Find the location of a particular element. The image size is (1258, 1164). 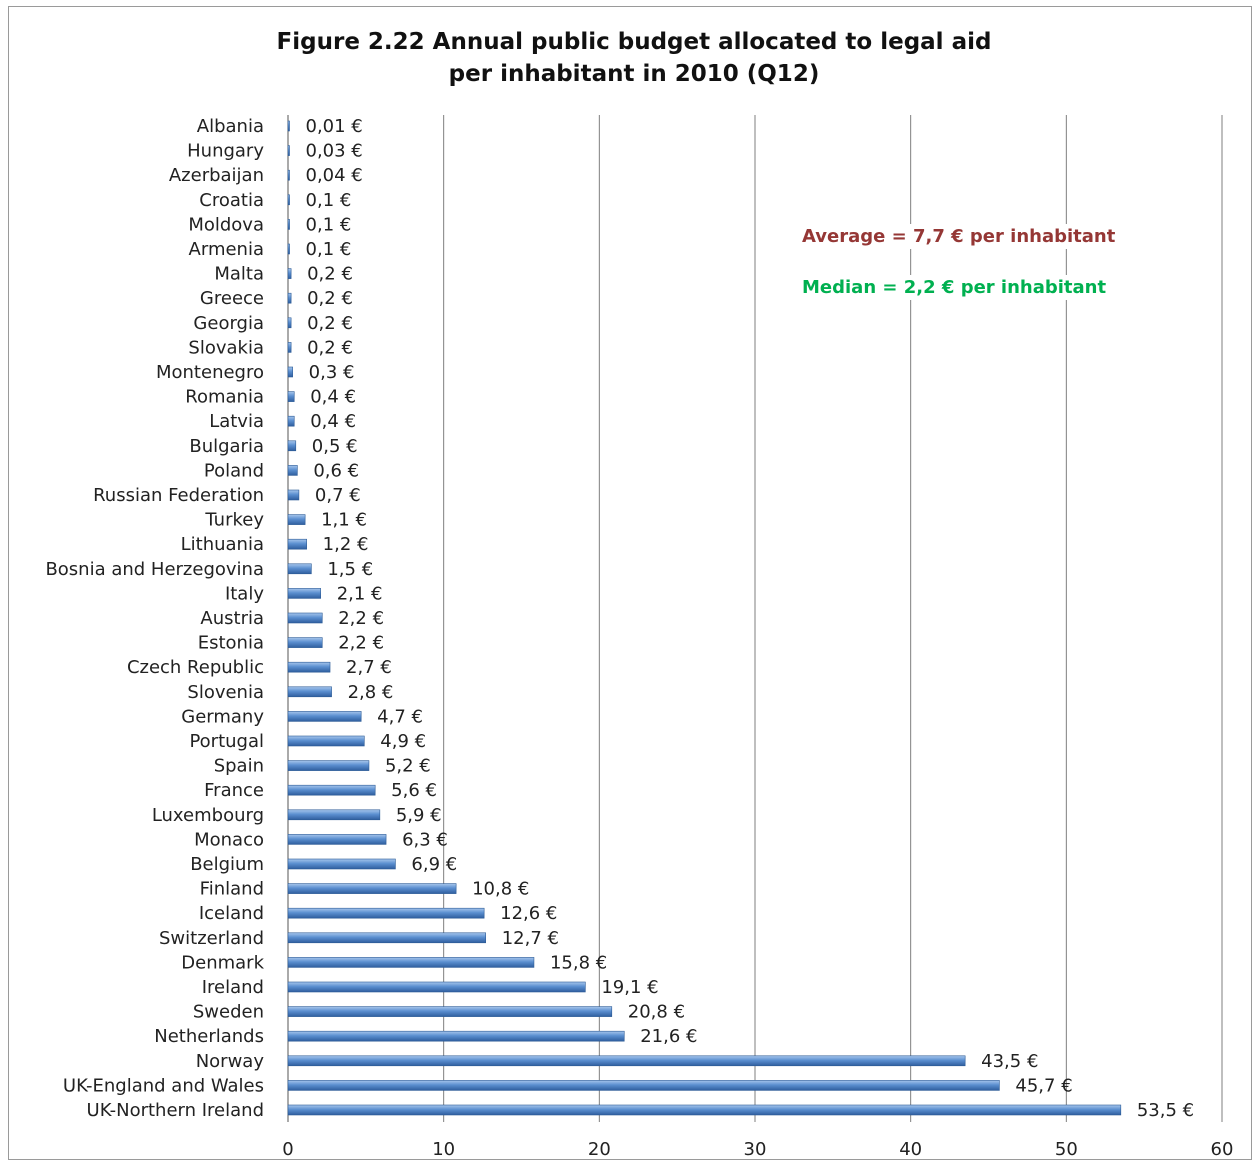

value-label: 5,6 € is located at coordinates (414, 790).